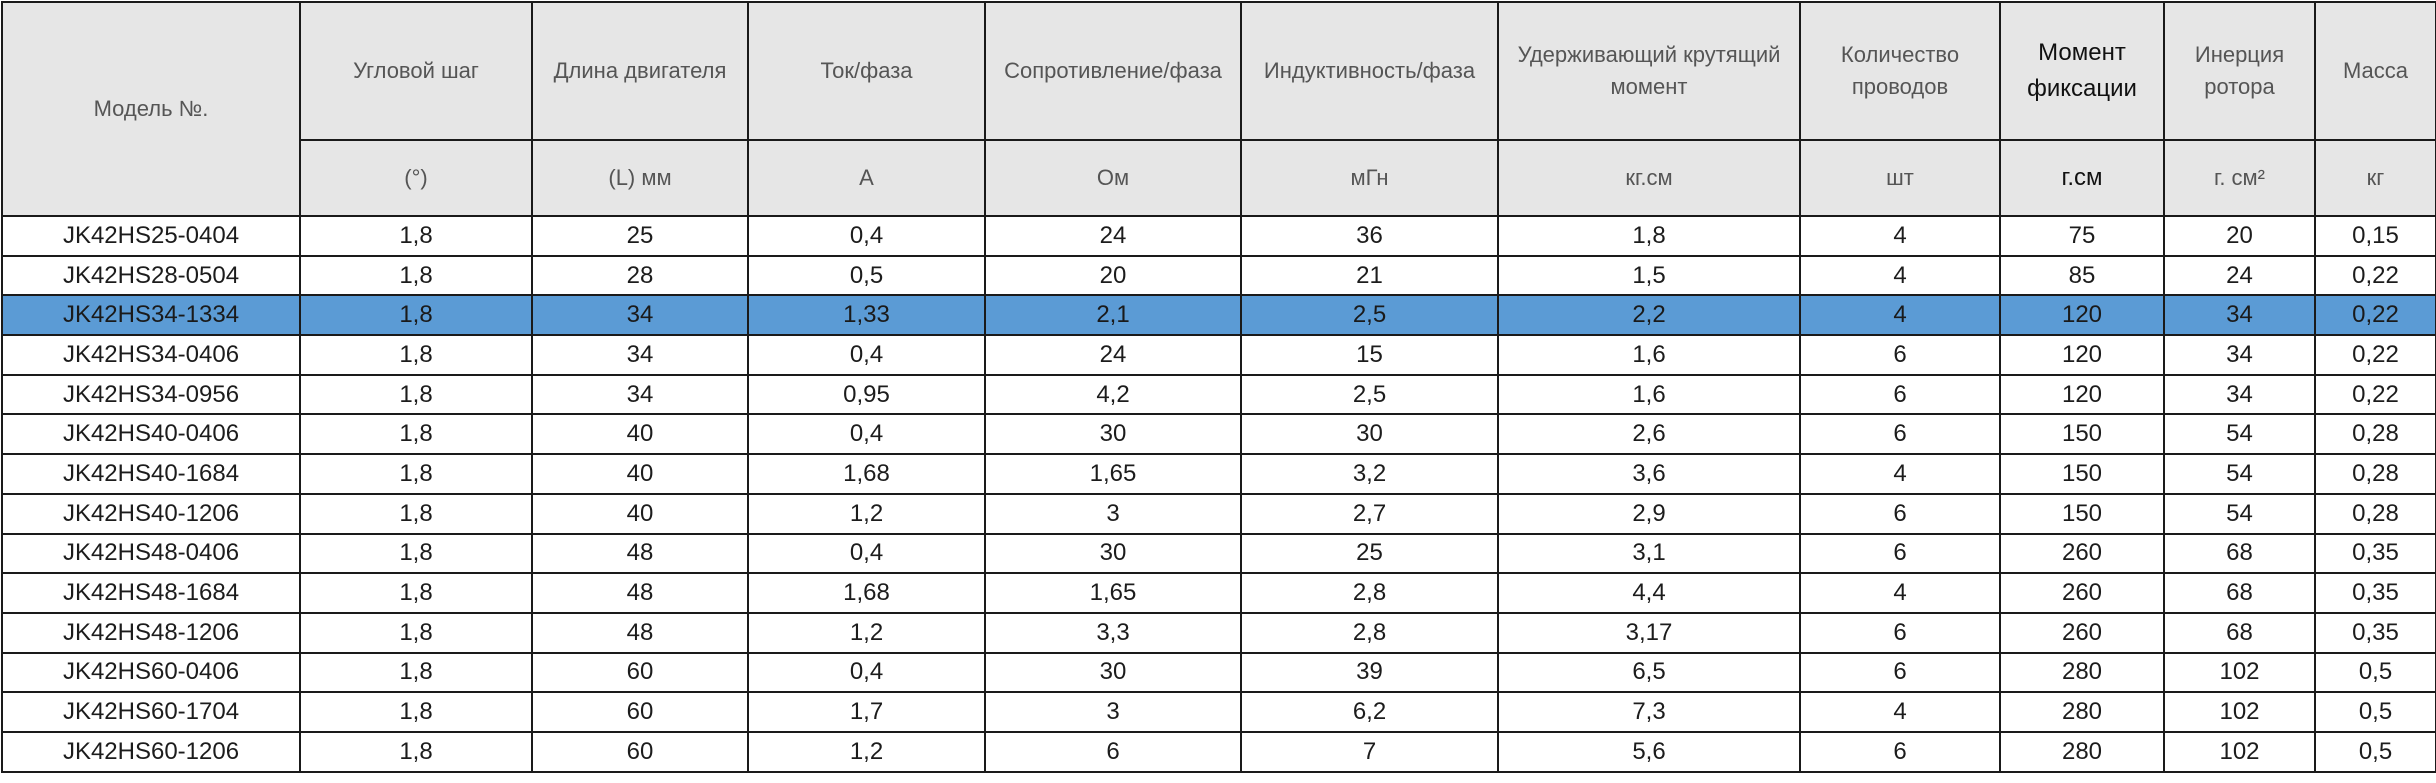 The image size is (2436, 783). What do you see at coordinates (1113, 434) in the screenshot?
I see `resistance-cell: 30` at bounding box center [1113, 434].